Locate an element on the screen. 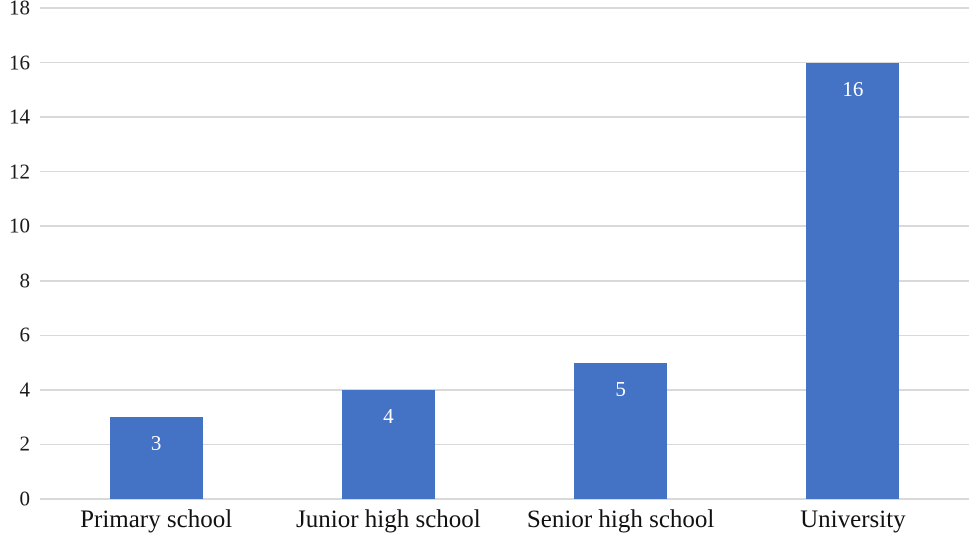 This screenshot has height=544, width=969. y-axis-tick-label: 14 is located at coordinates (19, 116).